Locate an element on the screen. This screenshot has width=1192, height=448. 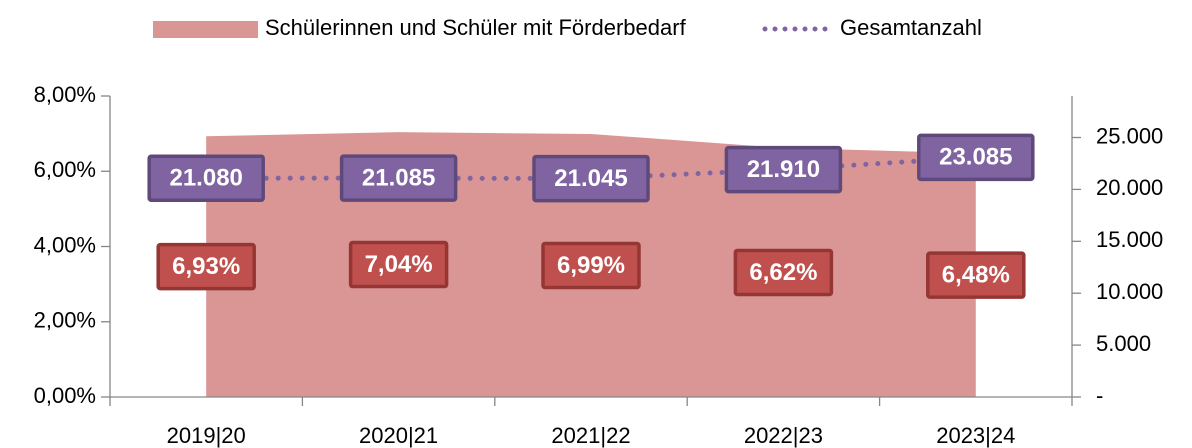
y2-tick-label: 20.000 is located at coordinates (1129, 187).